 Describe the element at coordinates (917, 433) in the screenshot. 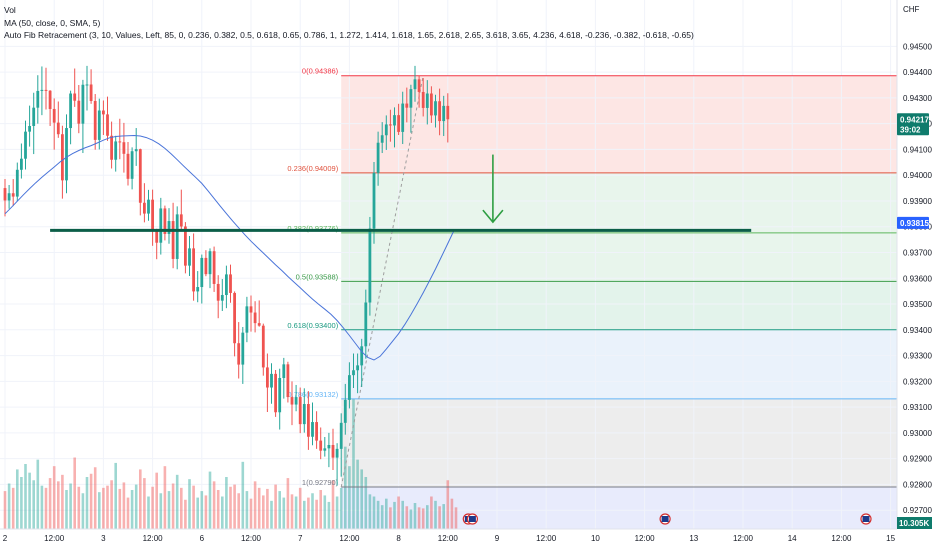

I see `price-tick-label: 0.93000` at that location.